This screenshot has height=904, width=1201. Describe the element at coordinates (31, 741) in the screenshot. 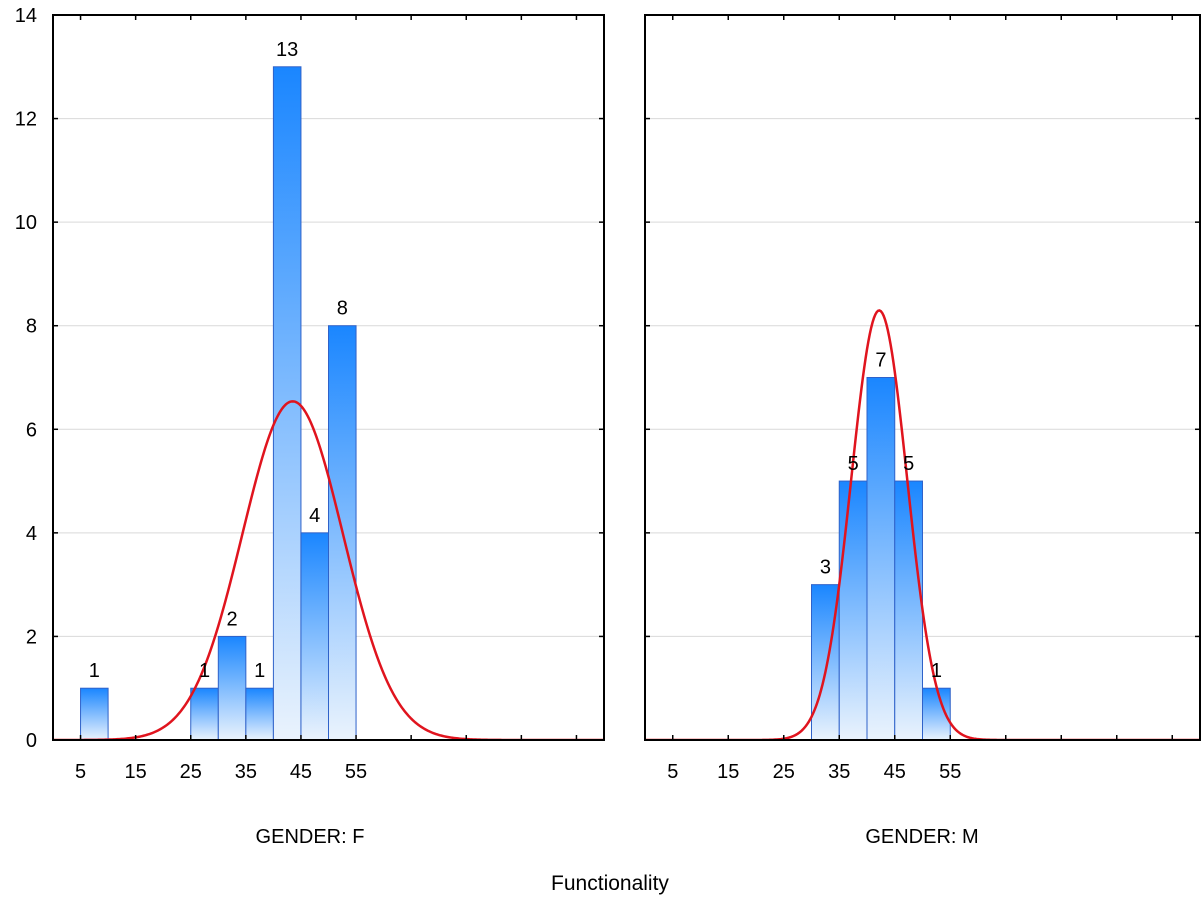

I see `y-tick-label: 0` at that location.